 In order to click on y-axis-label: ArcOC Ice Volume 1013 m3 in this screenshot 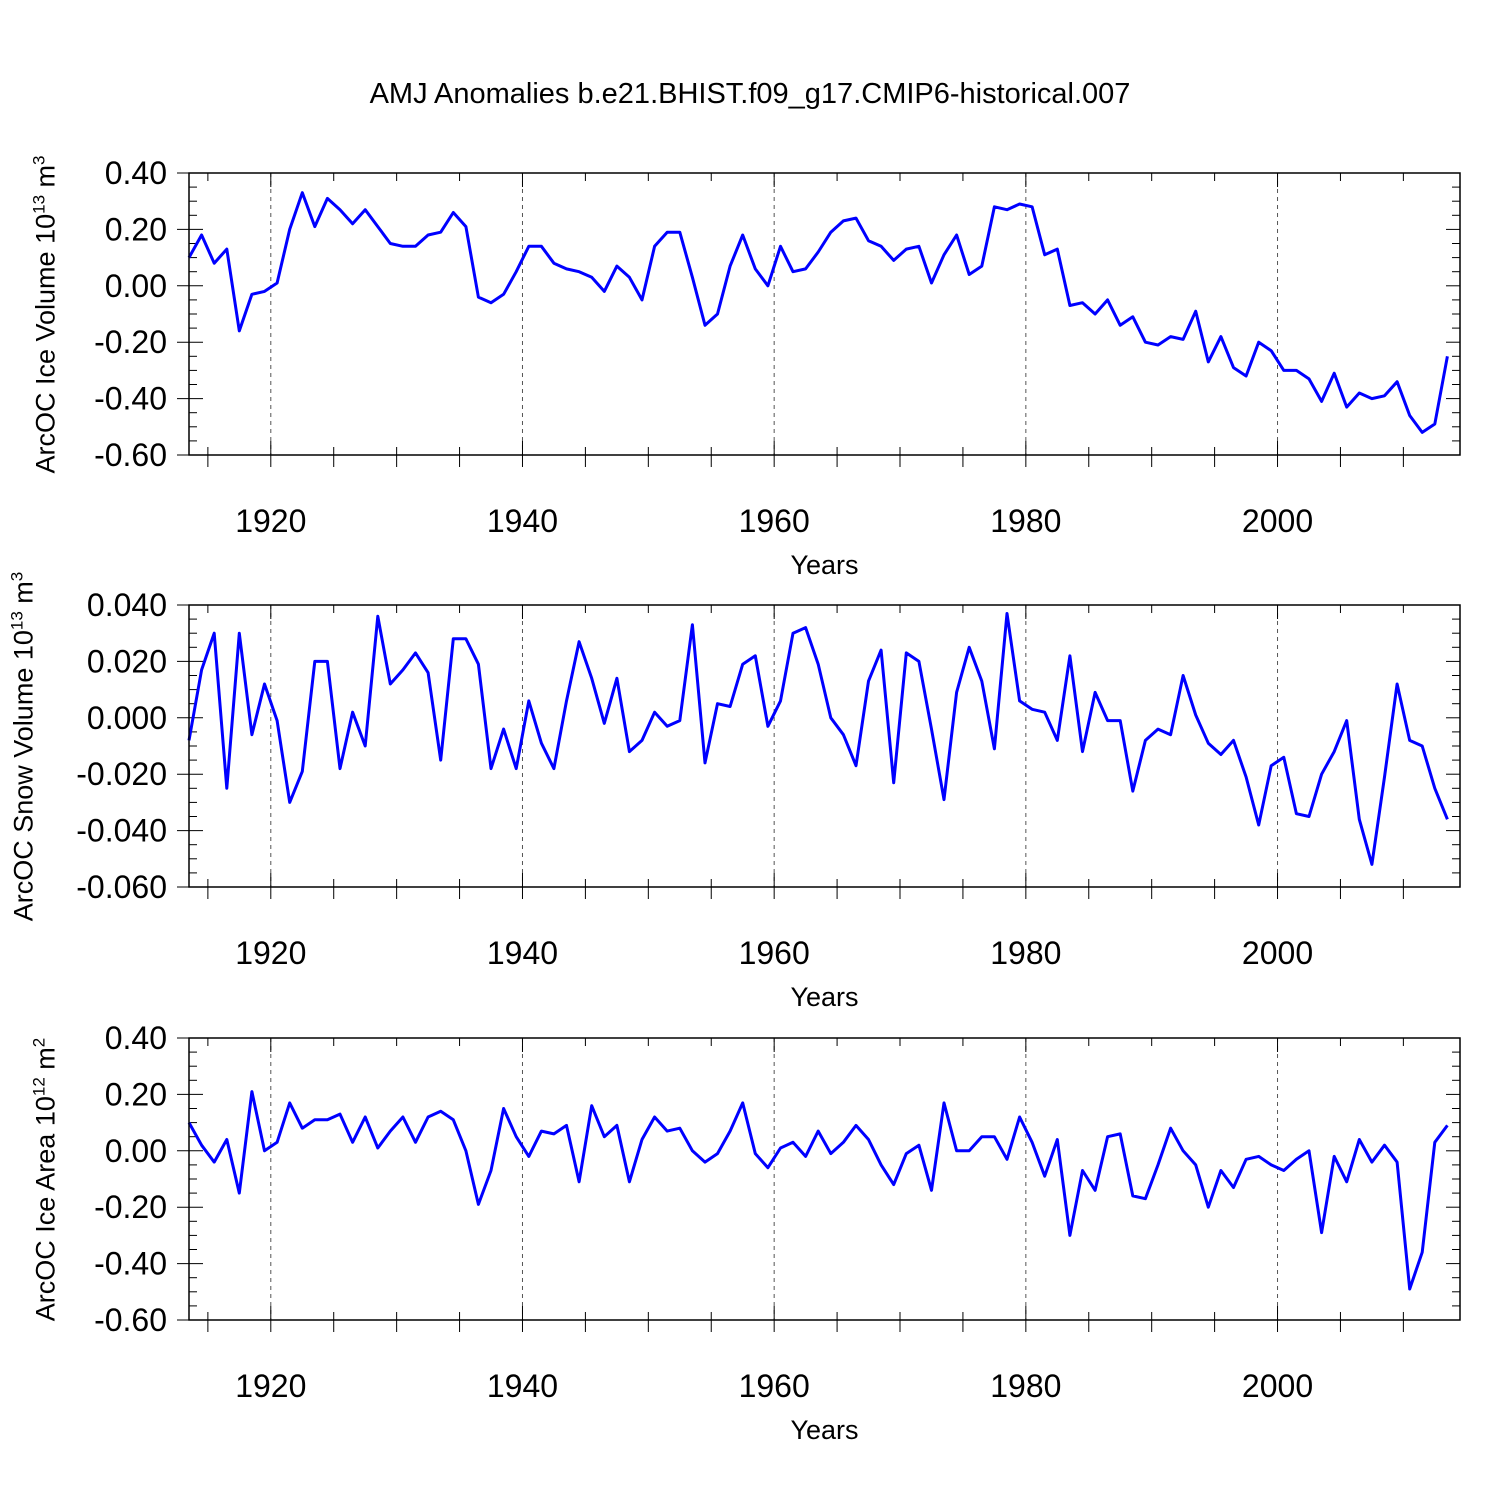, I will do `click(45, 314)`.